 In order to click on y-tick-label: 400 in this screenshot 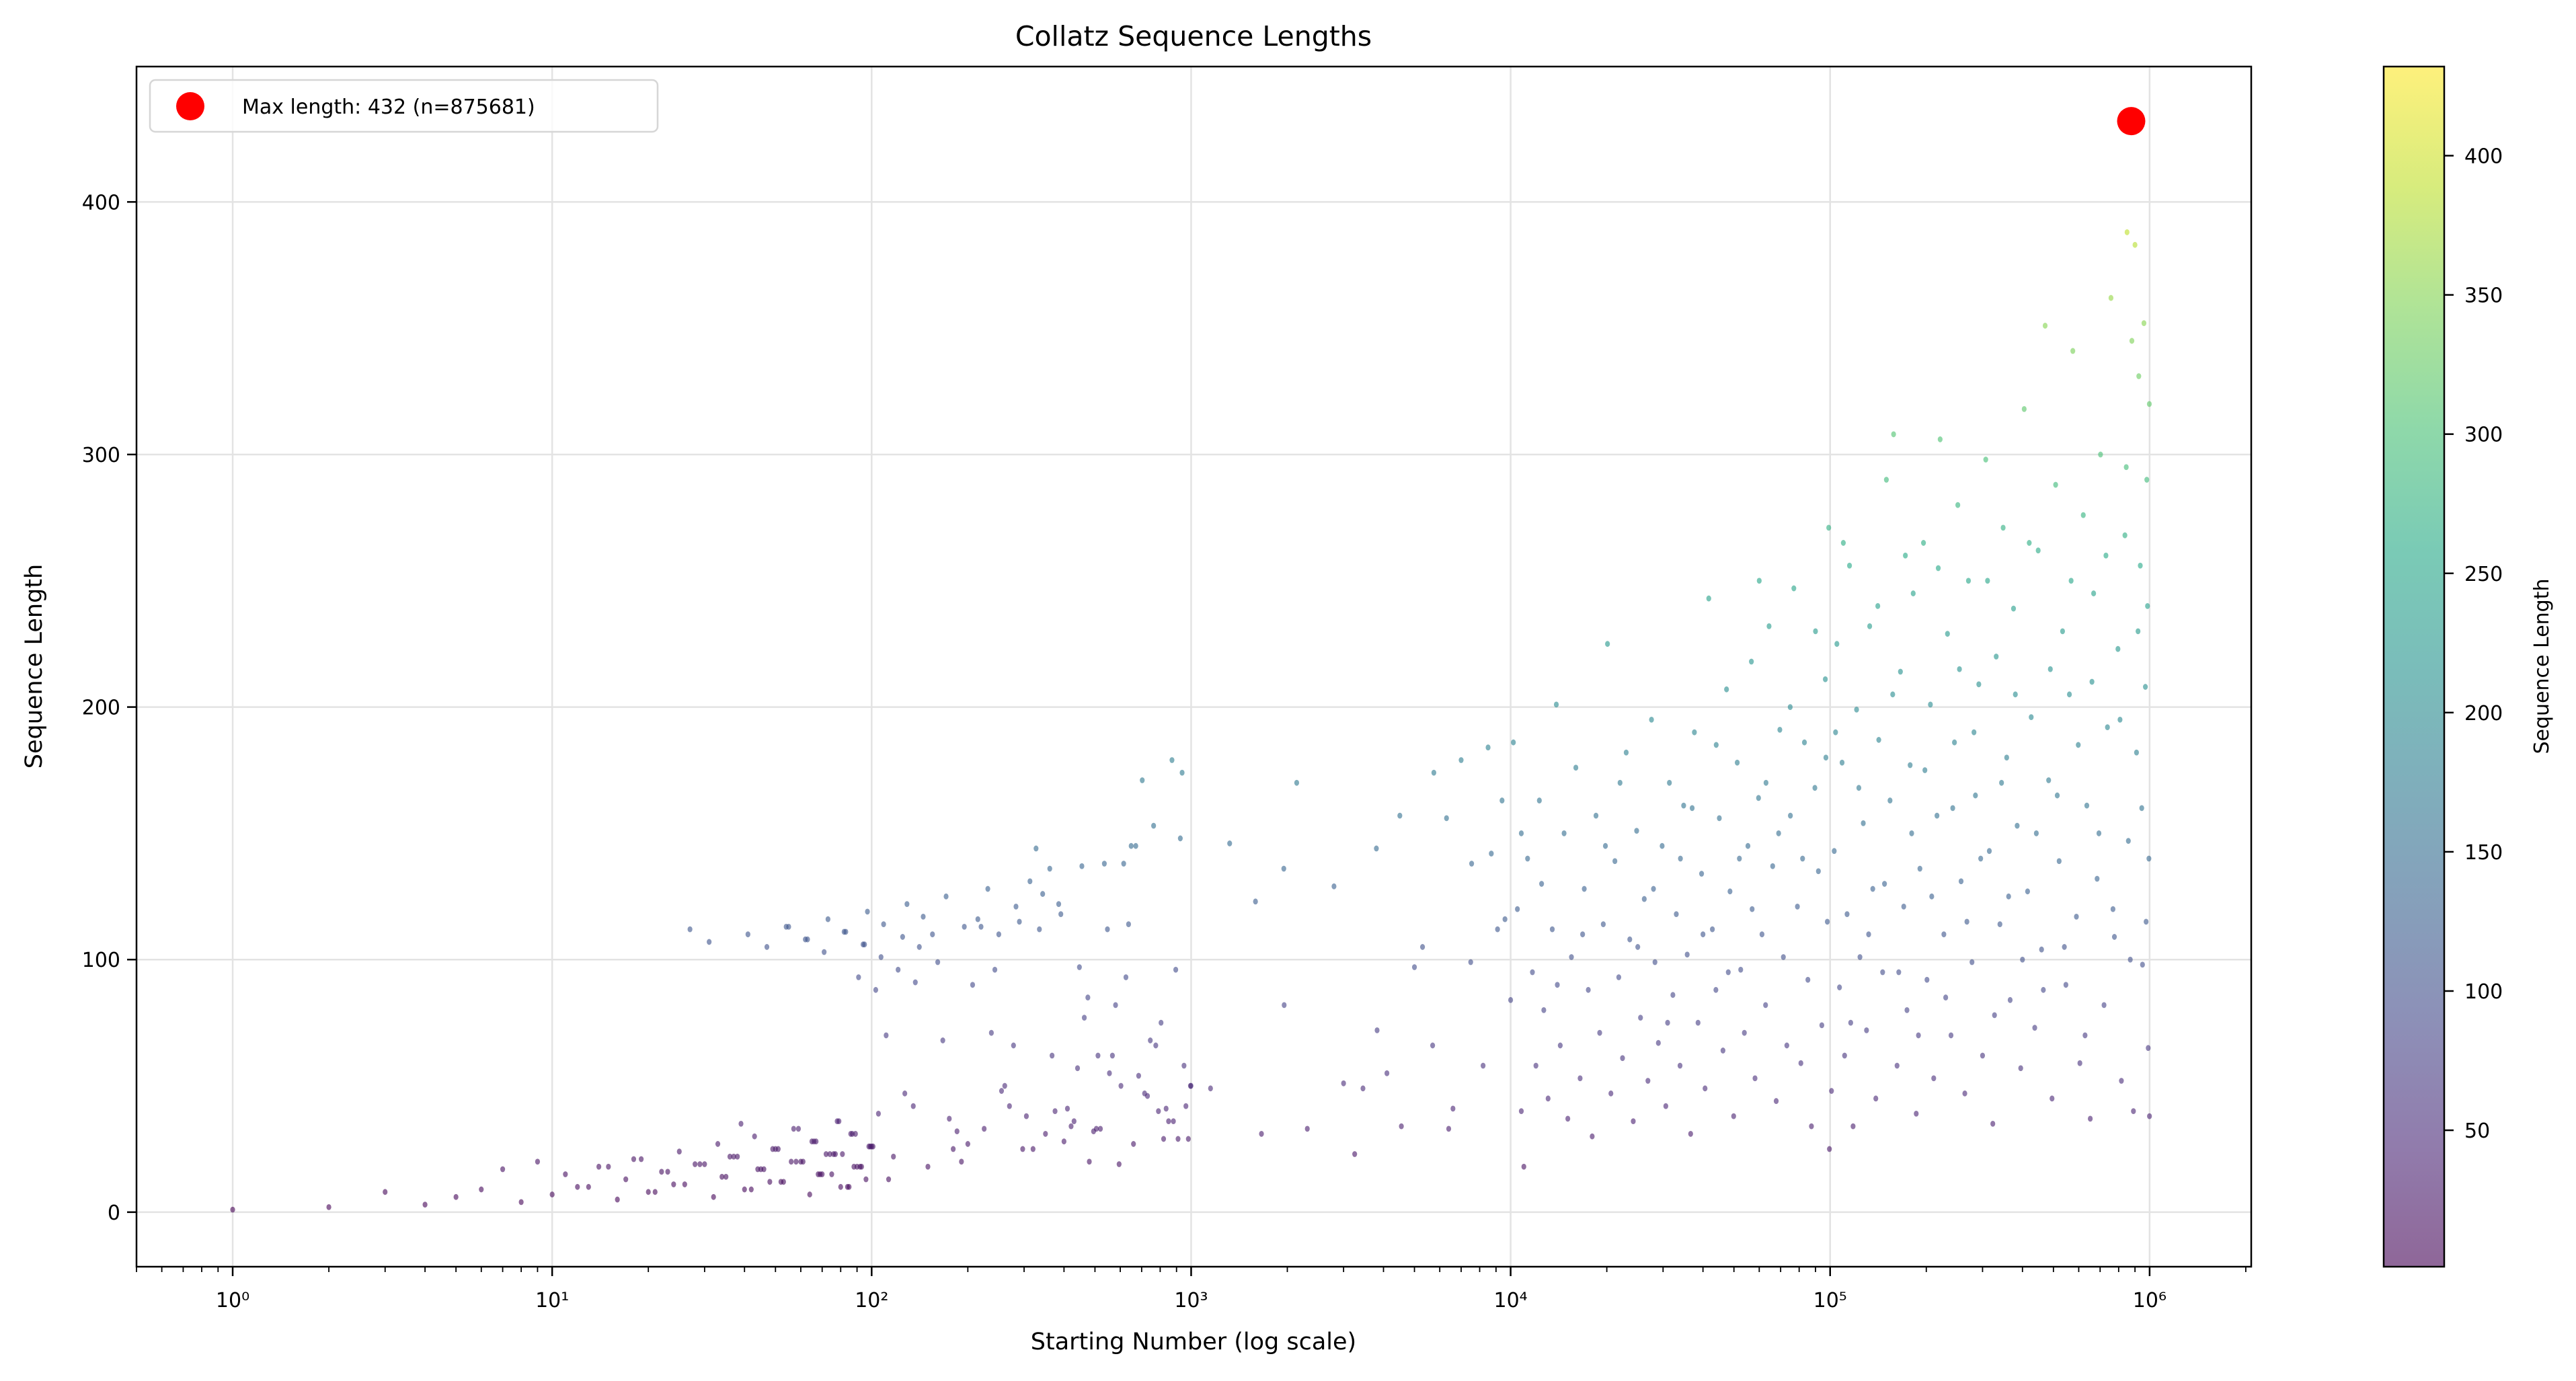, I will do `click(101, 202)`.